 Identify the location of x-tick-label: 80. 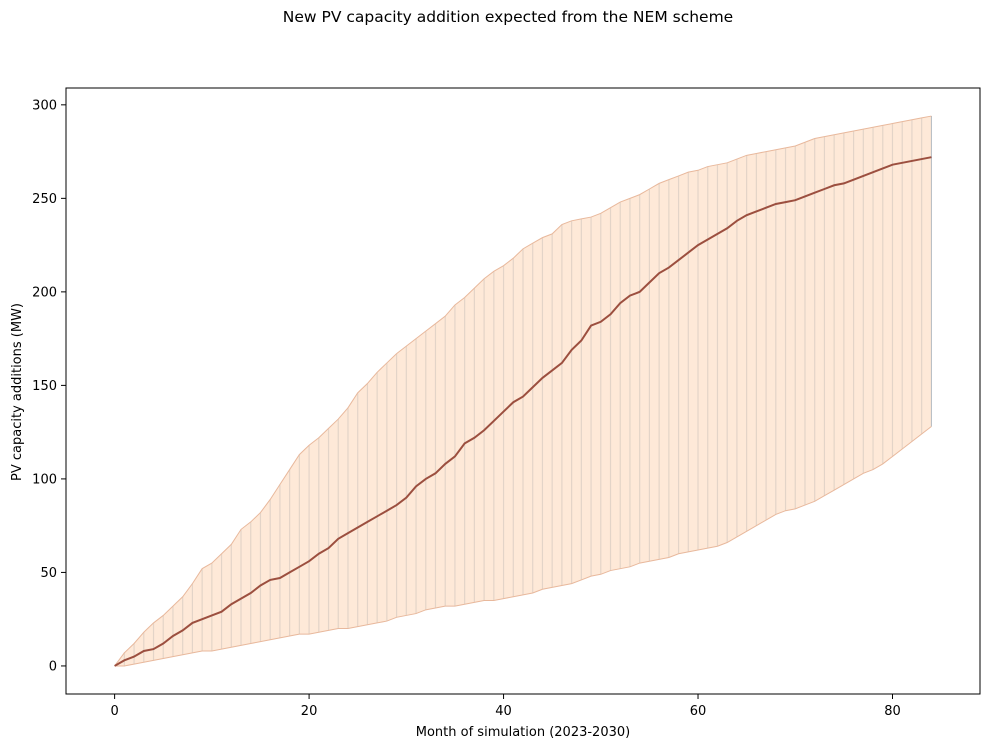
(892, 711).